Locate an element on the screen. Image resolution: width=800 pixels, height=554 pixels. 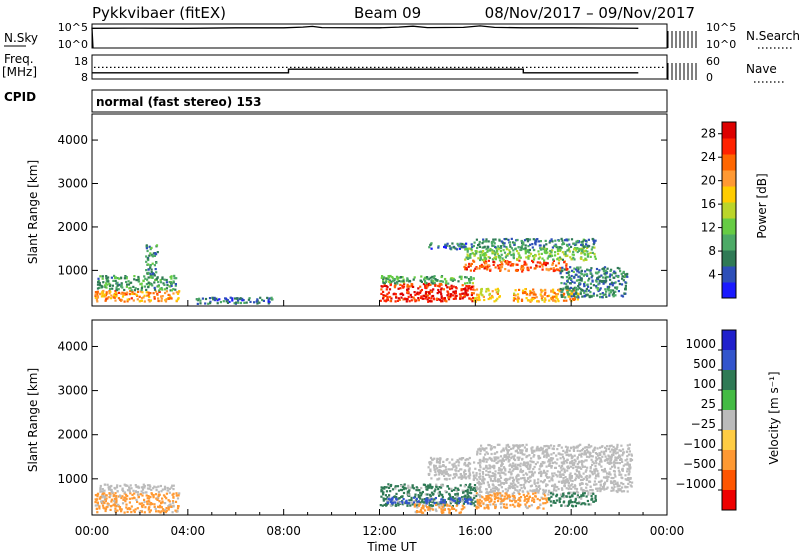
x-tick-label: 16:00 is located at coordinates (475, 531).